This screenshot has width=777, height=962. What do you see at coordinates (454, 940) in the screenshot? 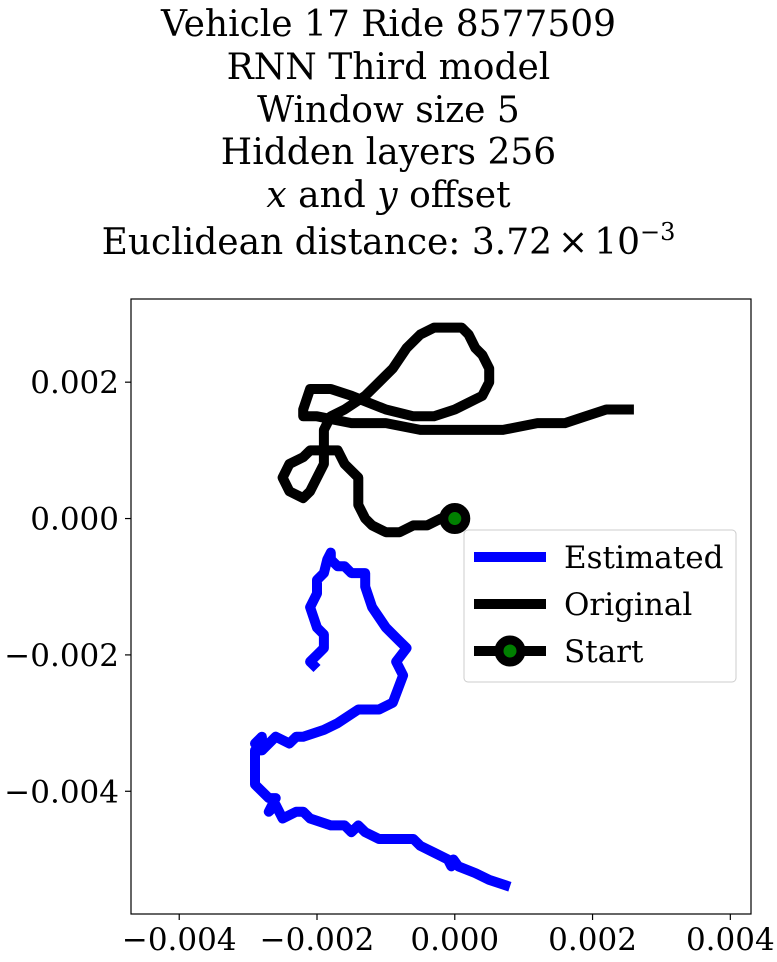
I see `x-tick-label: 0.000` at bounding box center [454, 940].